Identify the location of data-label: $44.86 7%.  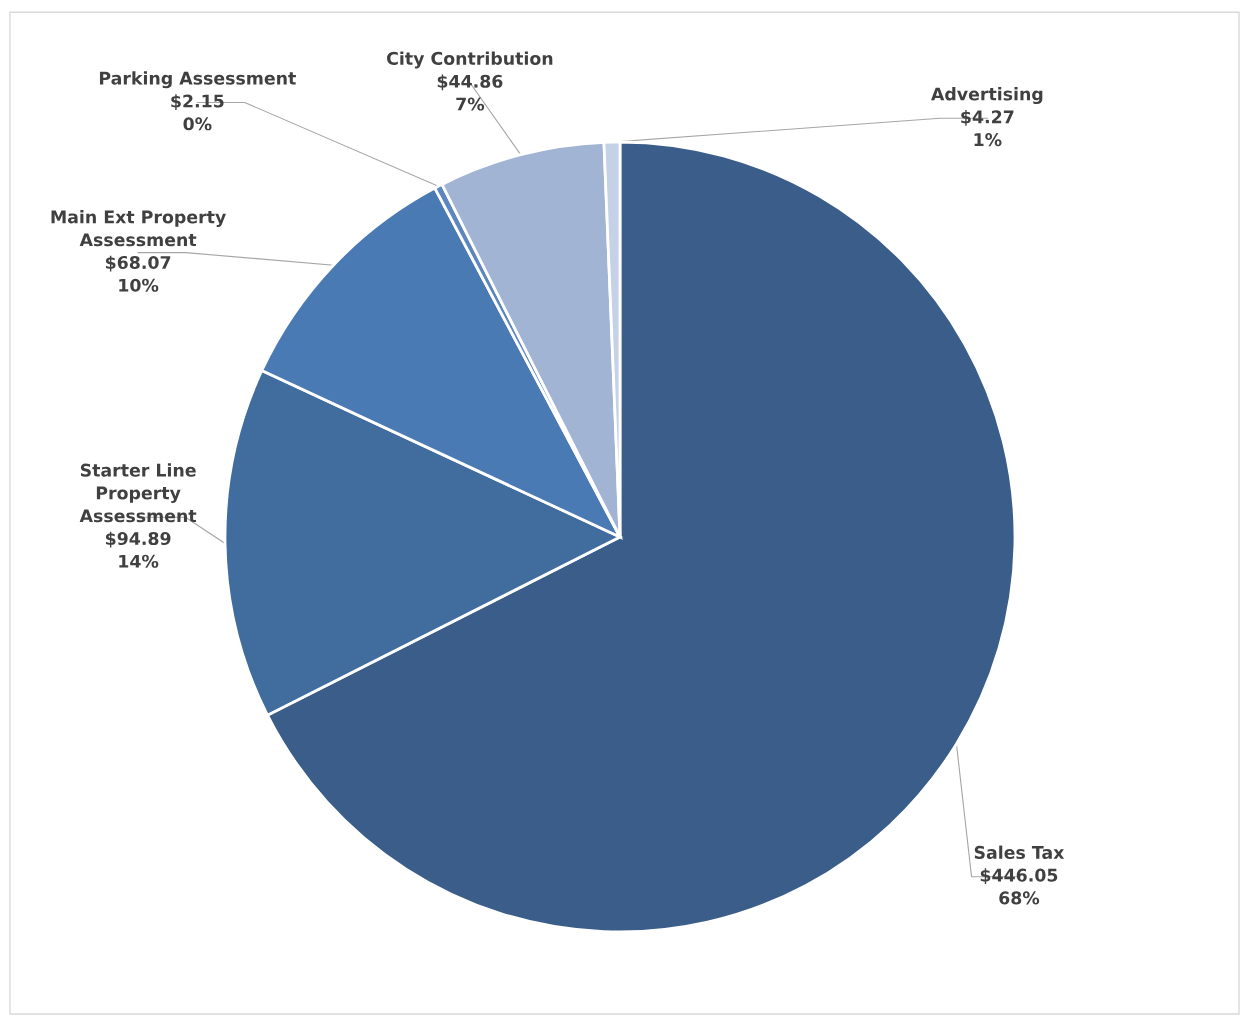
(470, 92).